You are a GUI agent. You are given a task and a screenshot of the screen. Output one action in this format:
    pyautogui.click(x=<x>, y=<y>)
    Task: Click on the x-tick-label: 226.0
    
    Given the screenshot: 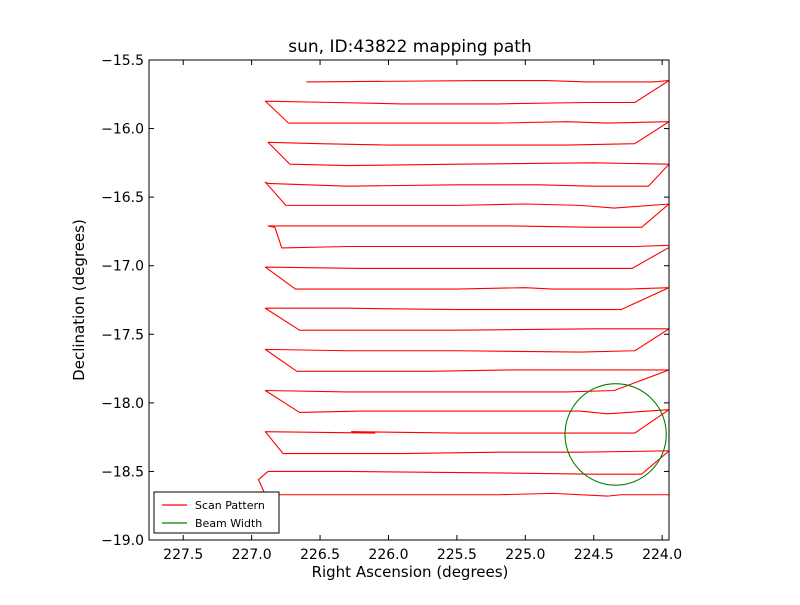 What is the action you would take?
    pyautogui.click(x=388, y=555)
    